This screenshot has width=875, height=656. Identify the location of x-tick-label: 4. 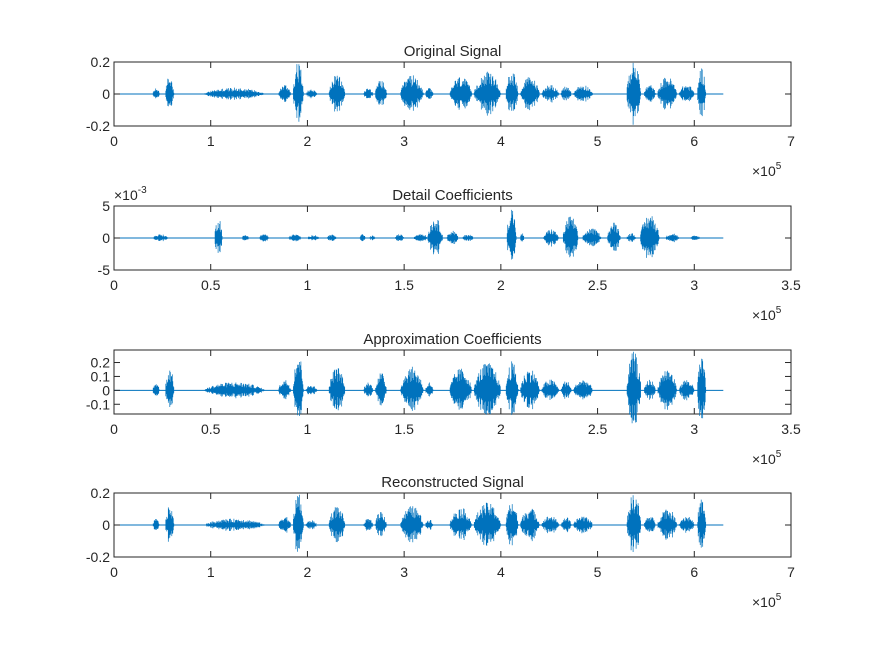
(501, 141).